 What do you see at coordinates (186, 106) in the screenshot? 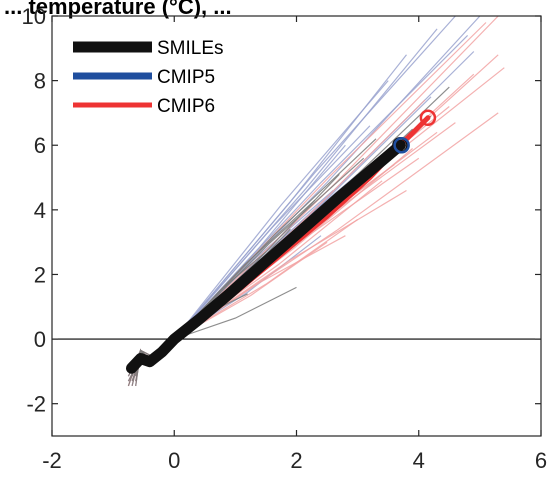
I see `legend-label-cmip6: CMIP6` at bounding box center [186, 106].